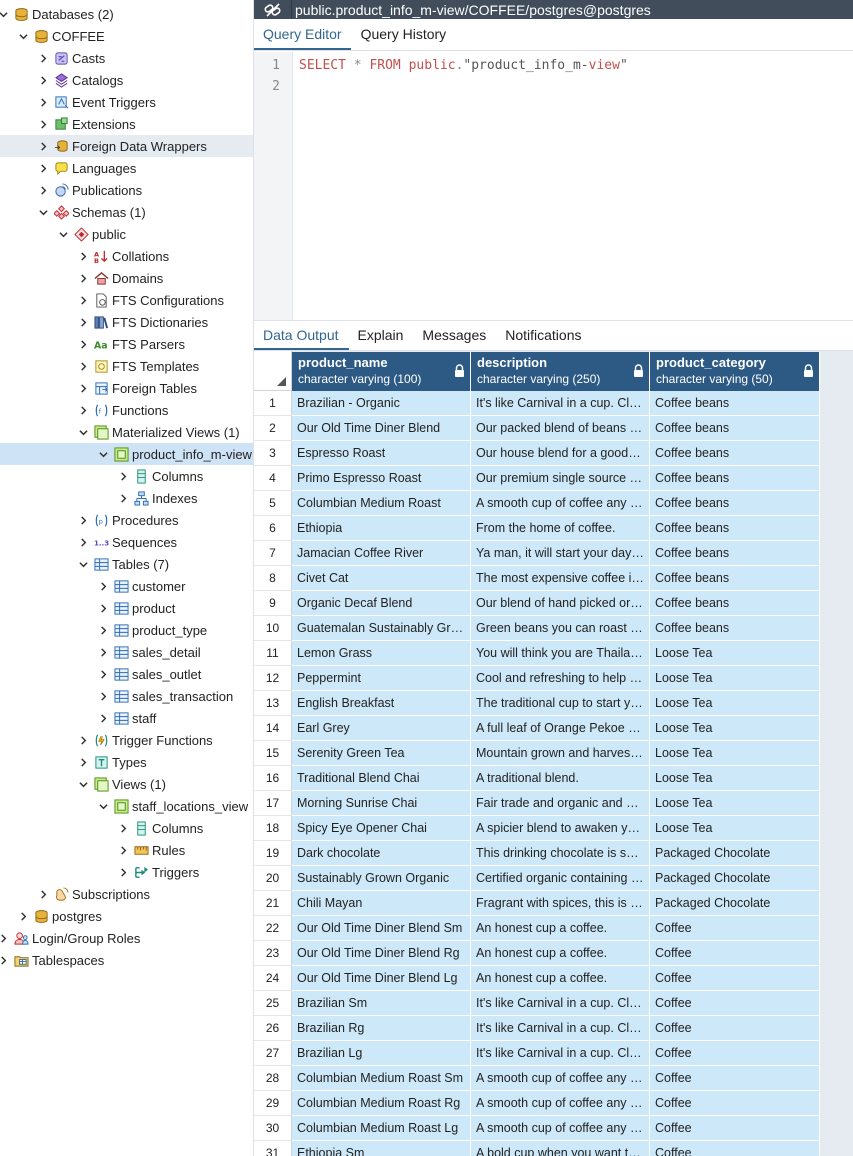 The image size is (853, 1156). What do you see at coordinates (381, 778) in the screenshot?
I see `table-cell: Traditional Blend Chai` at bounding box center [381, 778].